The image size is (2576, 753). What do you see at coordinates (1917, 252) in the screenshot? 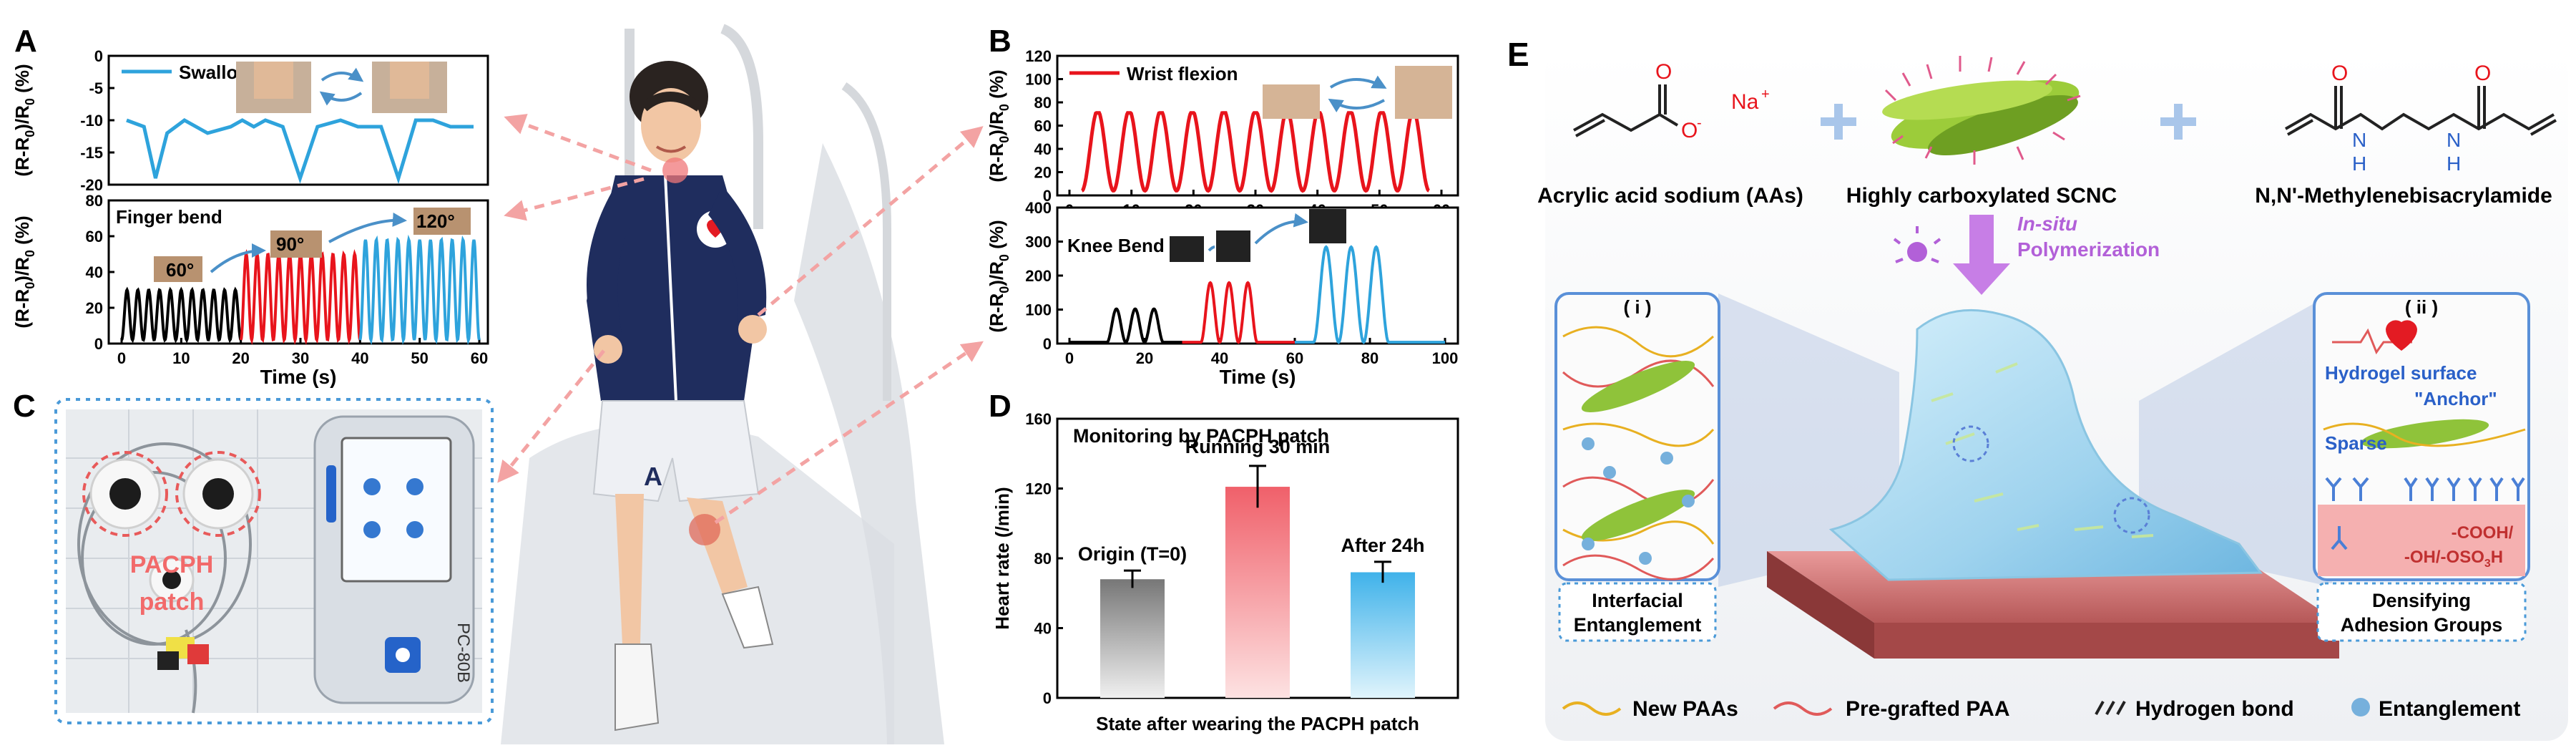
I see `light-icon` at bounding box center [1917, 252].